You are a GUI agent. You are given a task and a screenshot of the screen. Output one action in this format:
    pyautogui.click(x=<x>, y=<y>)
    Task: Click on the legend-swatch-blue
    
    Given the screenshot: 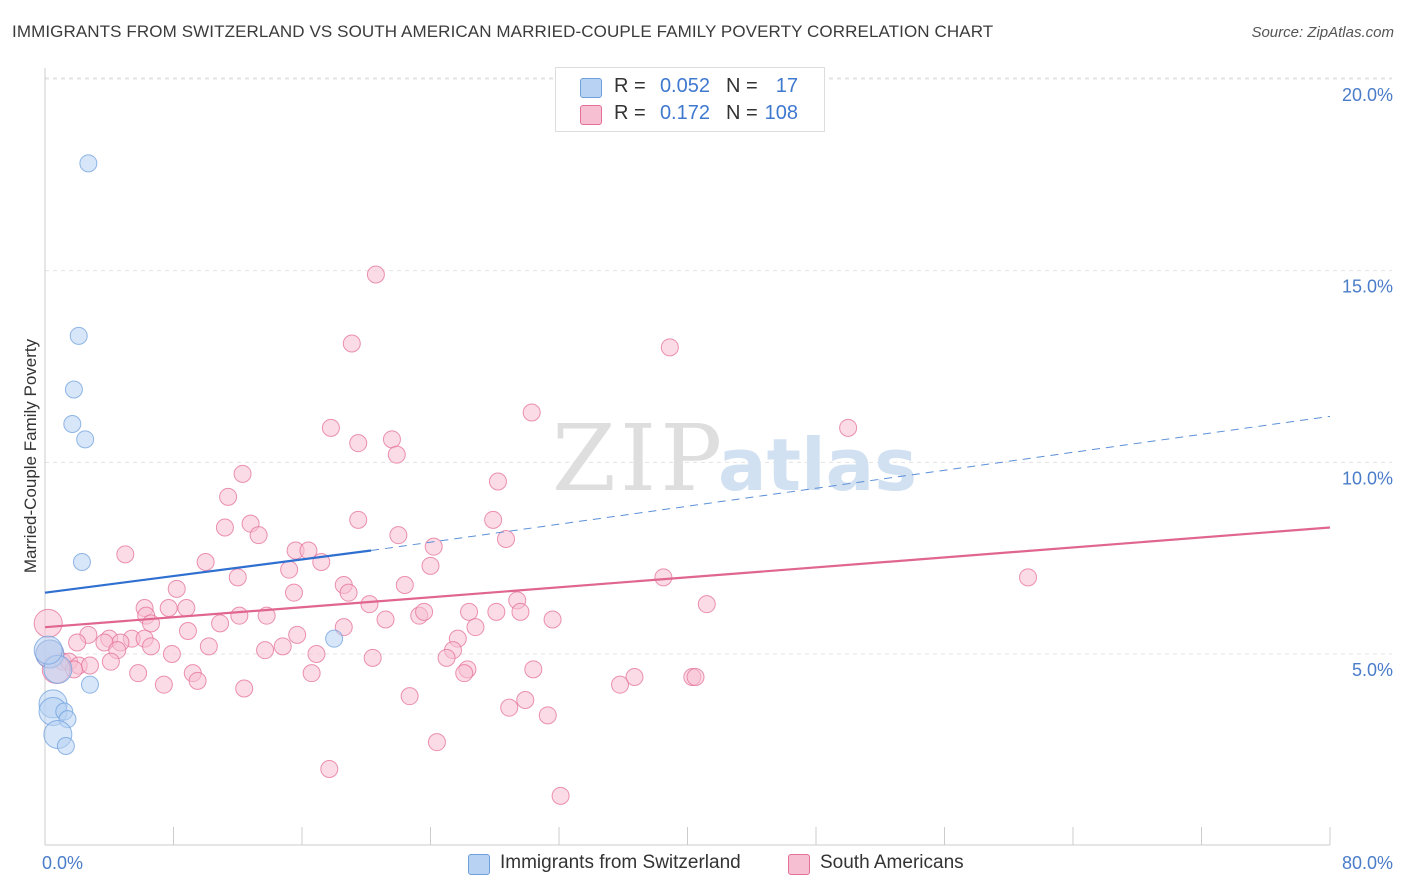 What is the action you would take?
    pyautogui.click(x=591, y=88)
    